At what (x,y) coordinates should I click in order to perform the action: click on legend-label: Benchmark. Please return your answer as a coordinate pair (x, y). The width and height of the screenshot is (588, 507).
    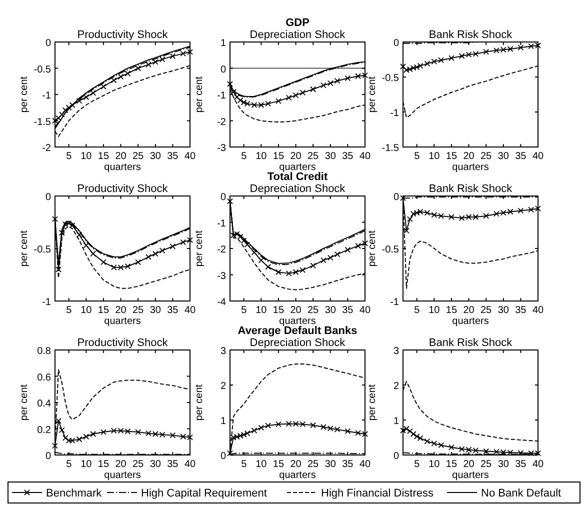
    Looking at the image, I should click on (74, 494).